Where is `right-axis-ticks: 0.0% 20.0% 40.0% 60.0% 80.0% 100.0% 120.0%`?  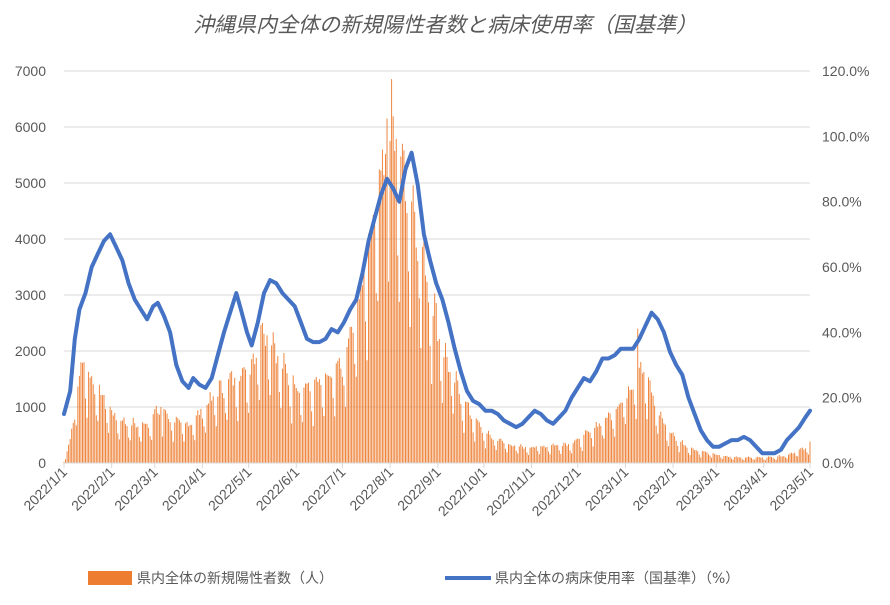
right-axis-ticks: 0.0% 20.0% 40.0% 60.0% 80.0% 100.0% 120.0% is located at coordinates (845, 267).